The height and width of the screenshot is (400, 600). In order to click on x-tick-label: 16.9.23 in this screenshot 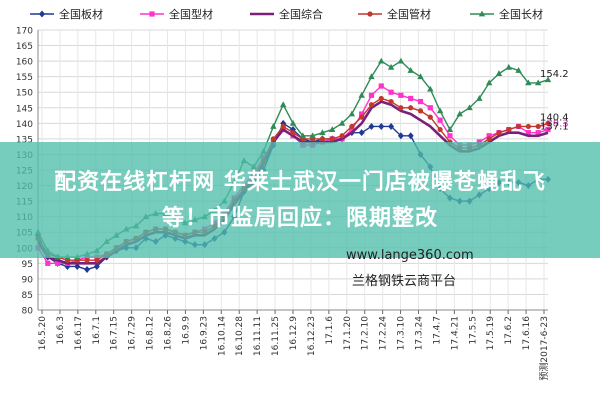, I will do `click(204, 333)`.